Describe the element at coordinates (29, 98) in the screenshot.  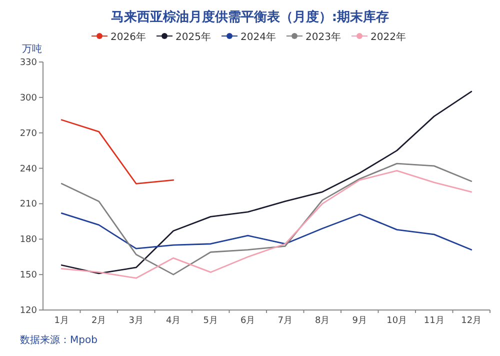
I see `y-tick-label: 300` at that location.